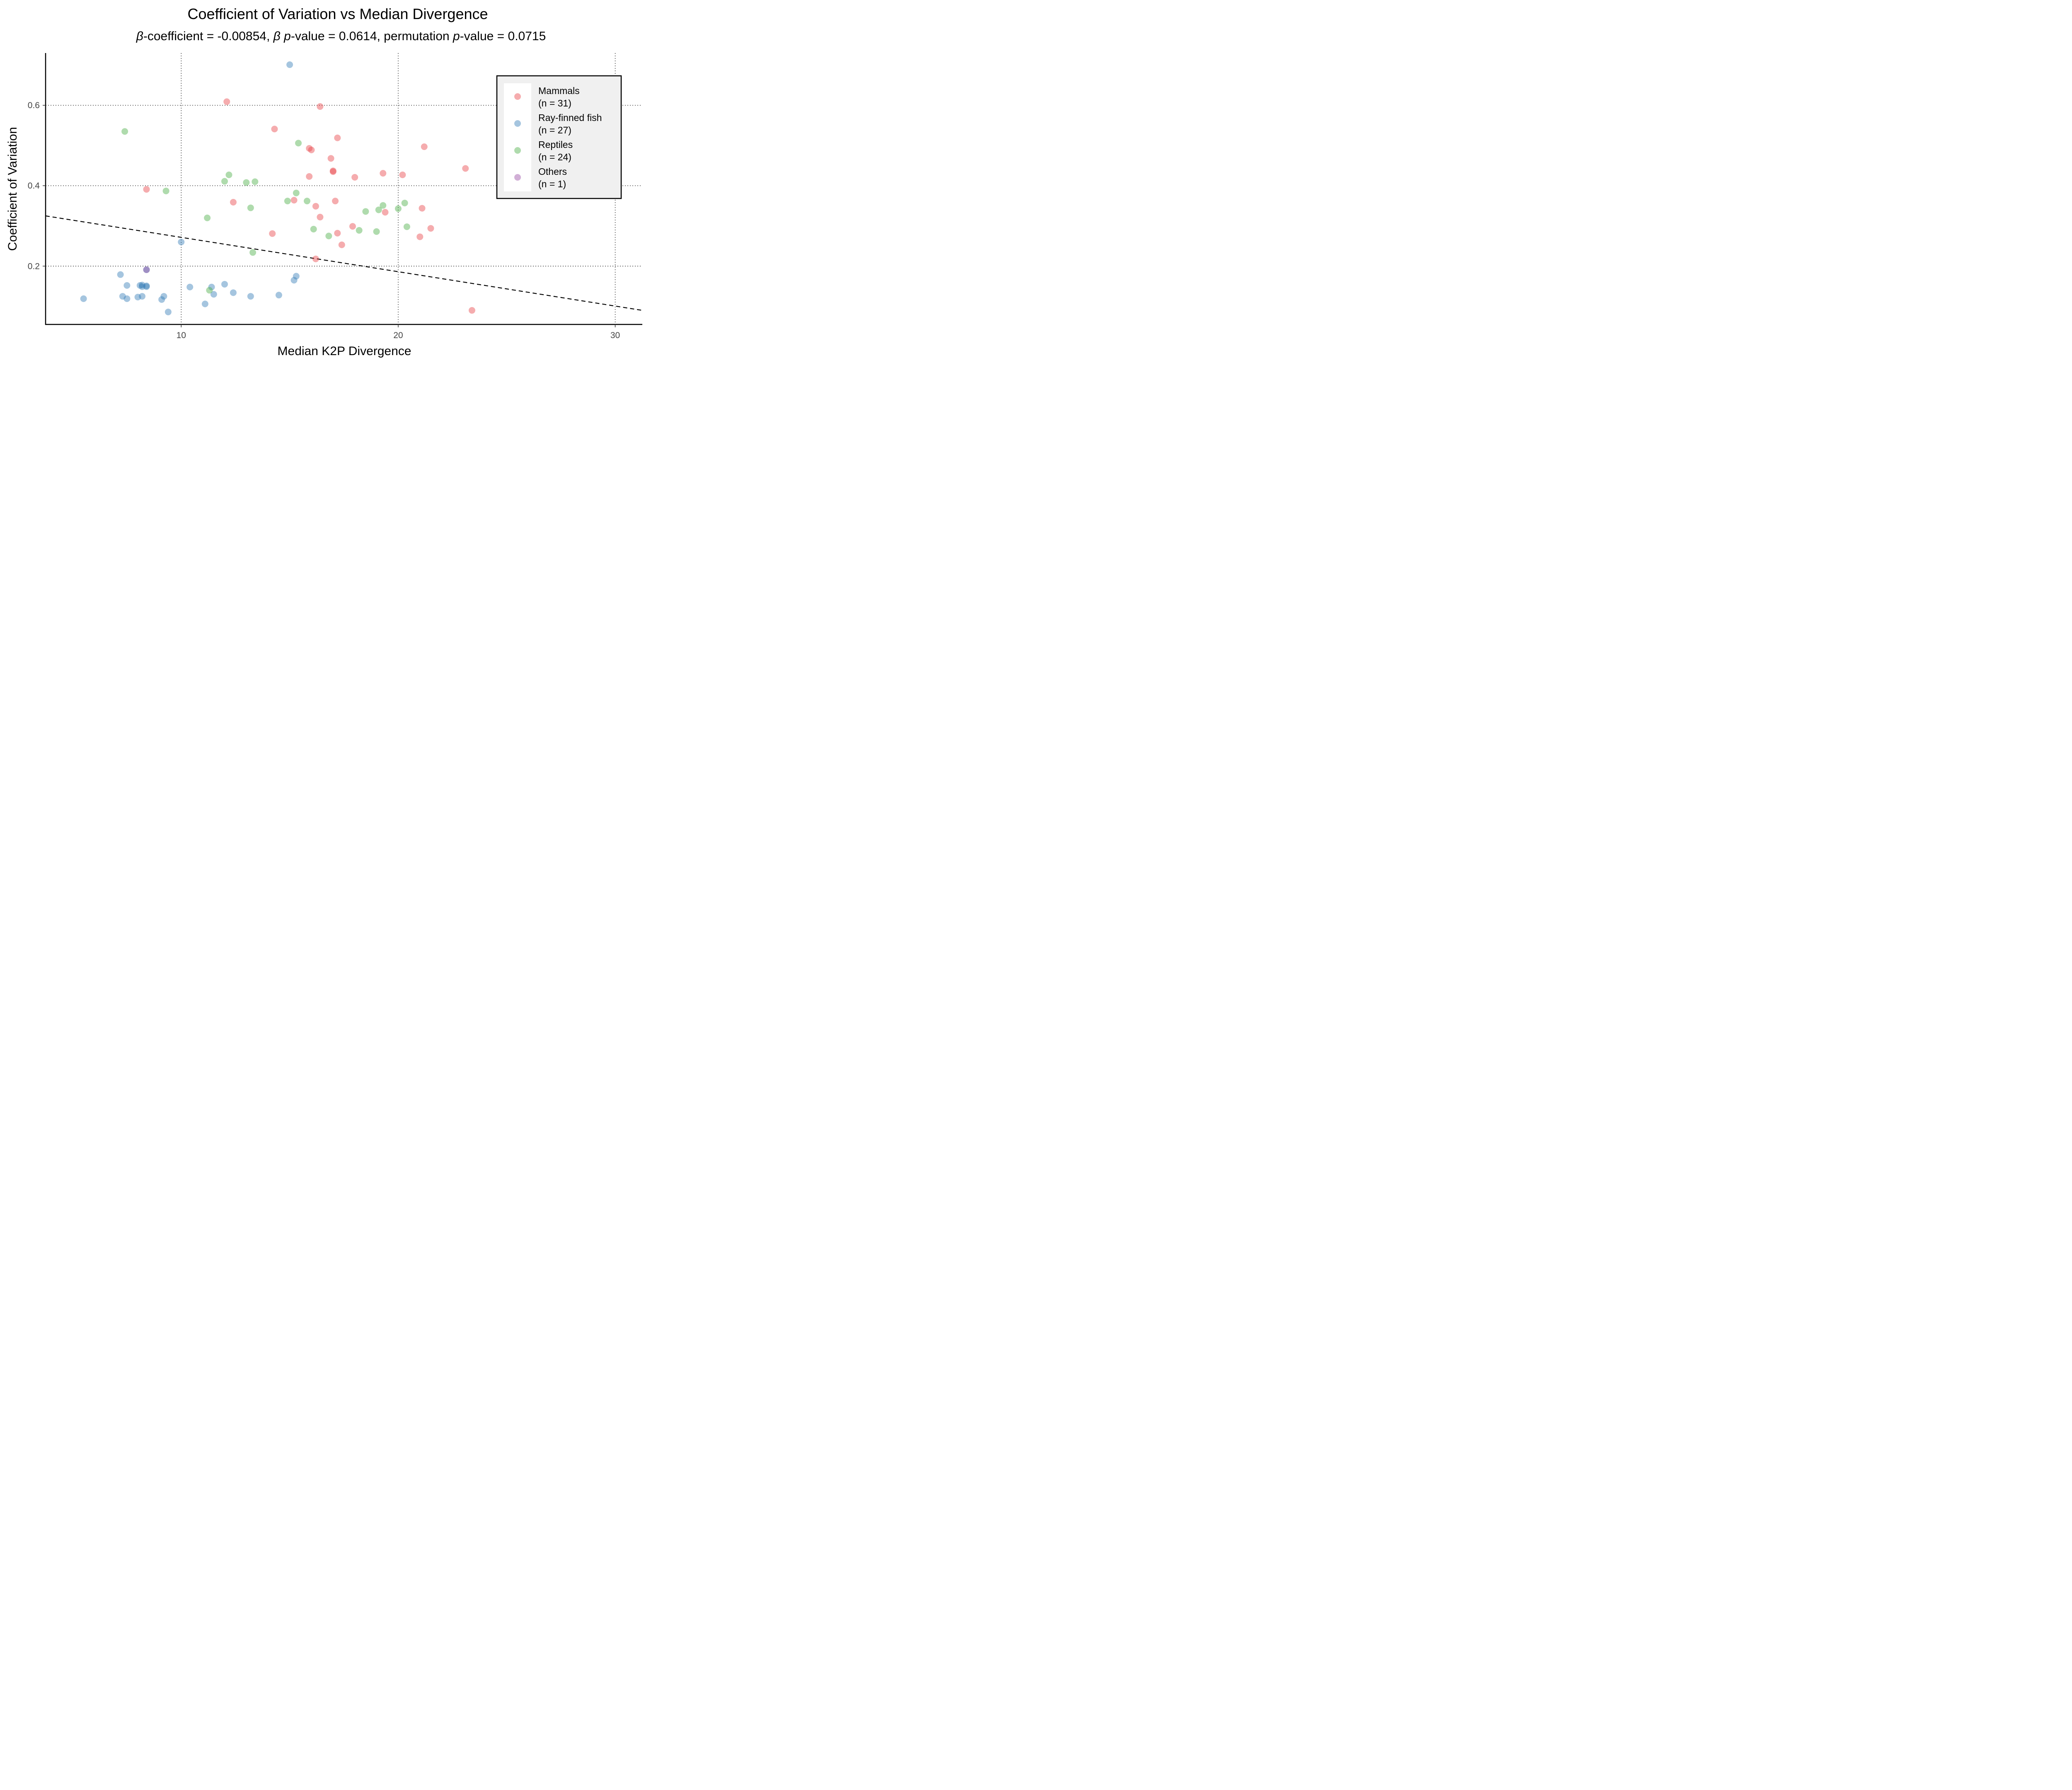  Describe the element at coordinates (398, 335) in the screenshot. I see `x-tick-label: 20` at that location.